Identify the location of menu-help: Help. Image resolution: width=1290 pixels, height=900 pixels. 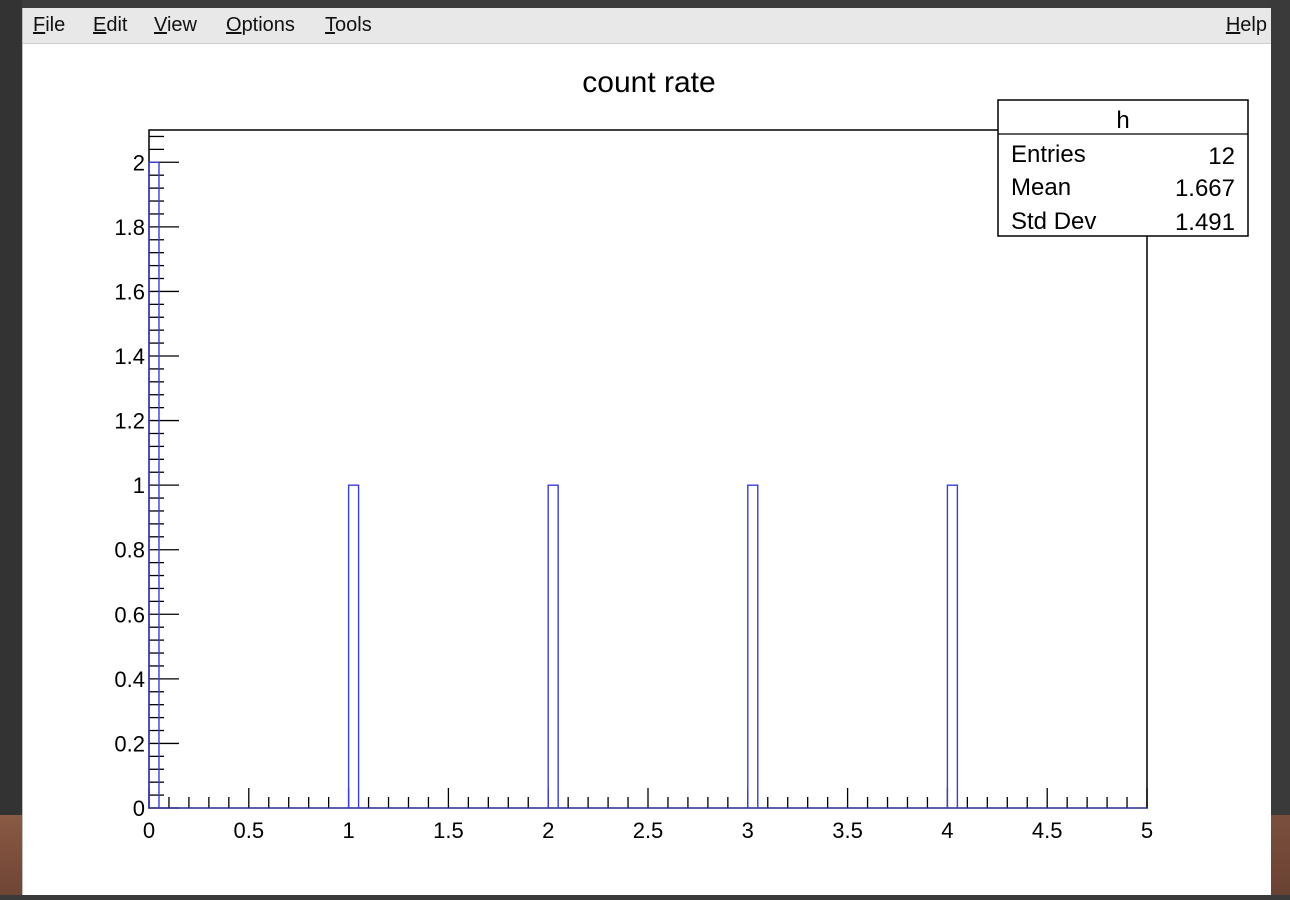
(1246, 25).